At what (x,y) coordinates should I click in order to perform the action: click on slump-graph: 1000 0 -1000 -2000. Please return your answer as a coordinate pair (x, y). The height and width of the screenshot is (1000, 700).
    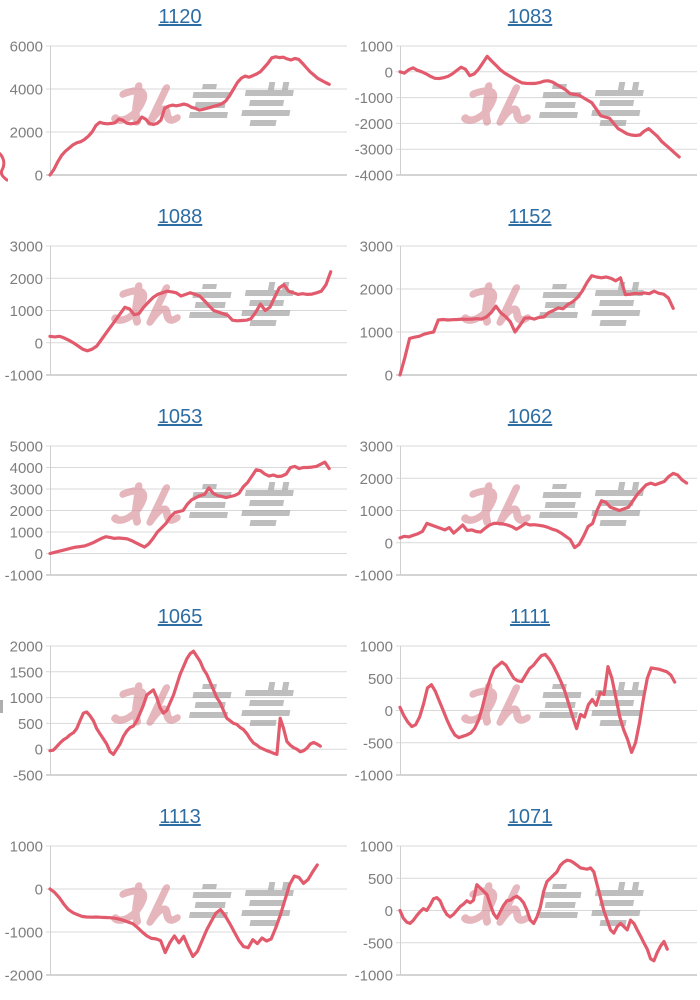
    Looking at the image, I should click on (175, 900).